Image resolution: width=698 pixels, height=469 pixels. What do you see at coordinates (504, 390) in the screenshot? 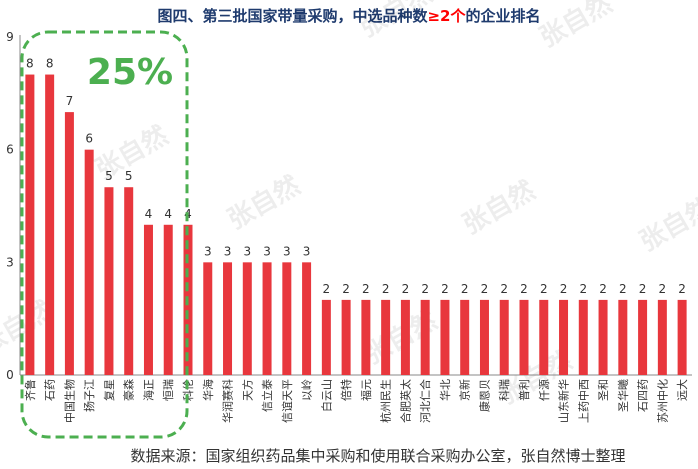
I see `x-tick-label: 科瑞` at bounding box center [504, 390].